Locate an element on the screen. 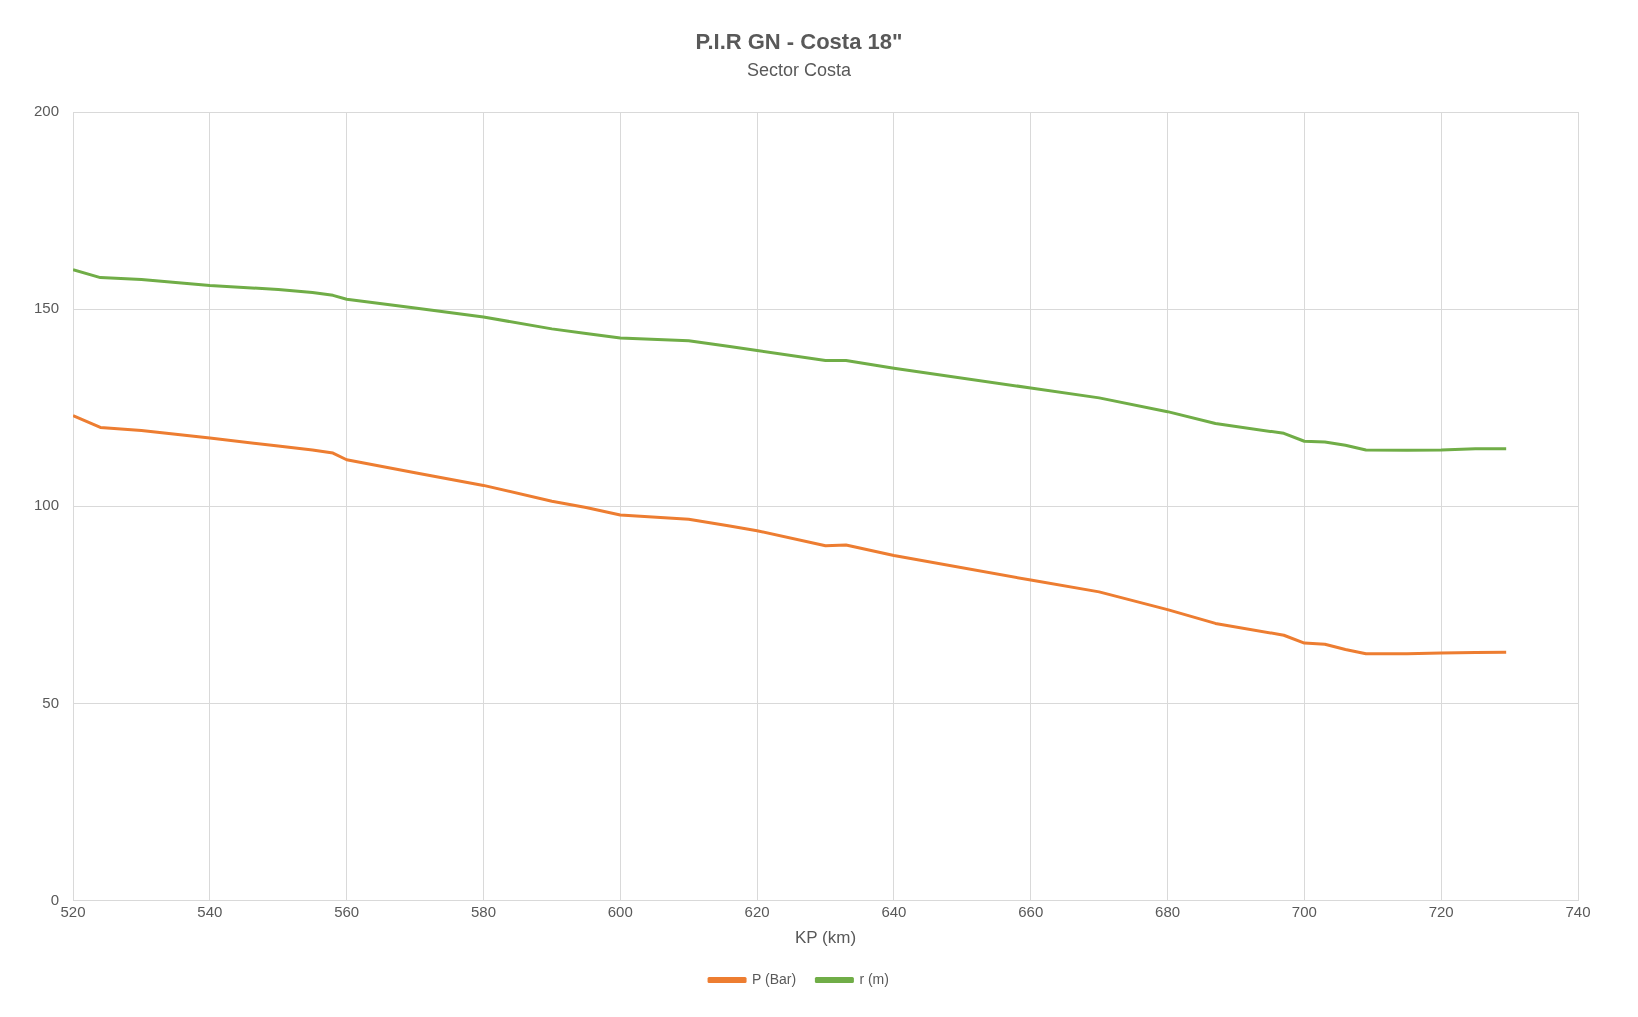 The image size is (1638, 1017). y-tick-label: 50 is located at coordinates (51, 702).